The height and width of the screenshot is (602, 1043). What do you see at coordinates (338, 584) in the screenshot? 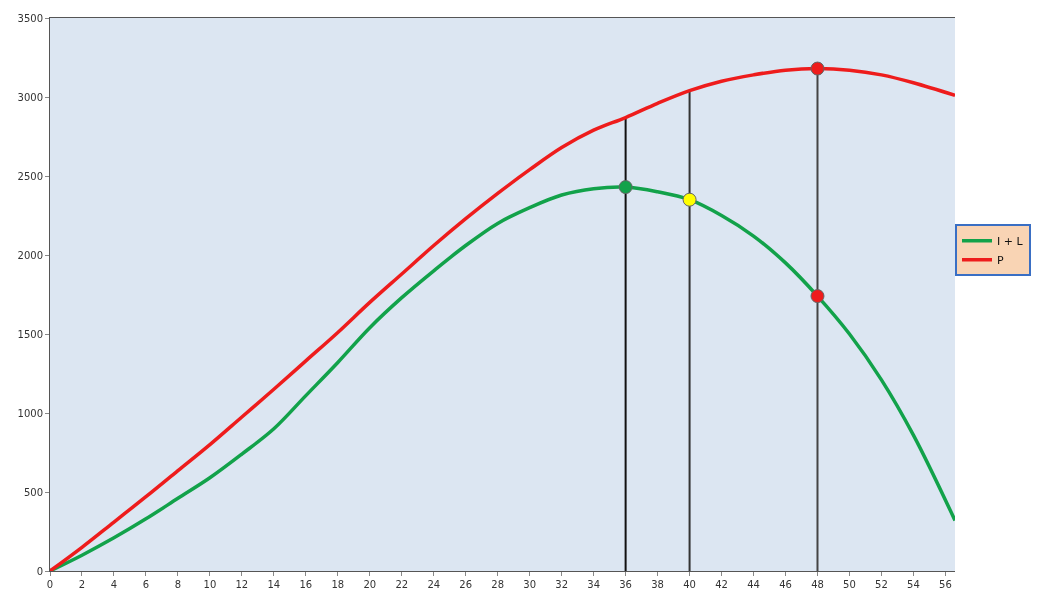
I see `x-tick-label: 18` at bounding box center [338, 584].